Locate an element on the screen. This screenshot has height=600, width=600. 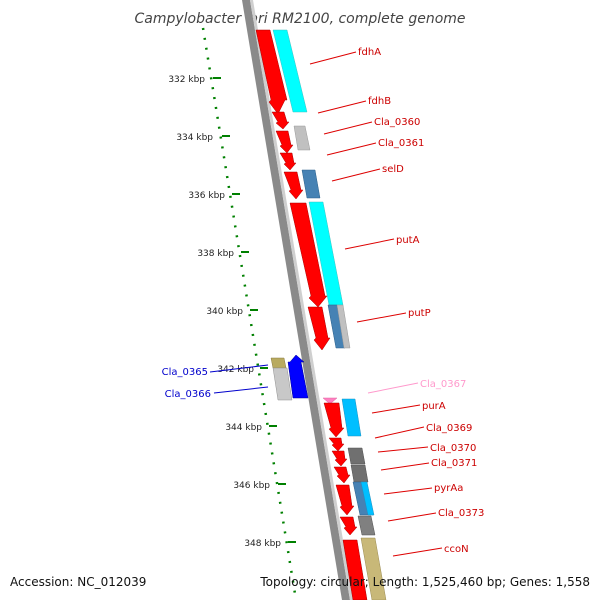
gene-label-pyrAa: pyrAa is located at coordinates (448, 488).